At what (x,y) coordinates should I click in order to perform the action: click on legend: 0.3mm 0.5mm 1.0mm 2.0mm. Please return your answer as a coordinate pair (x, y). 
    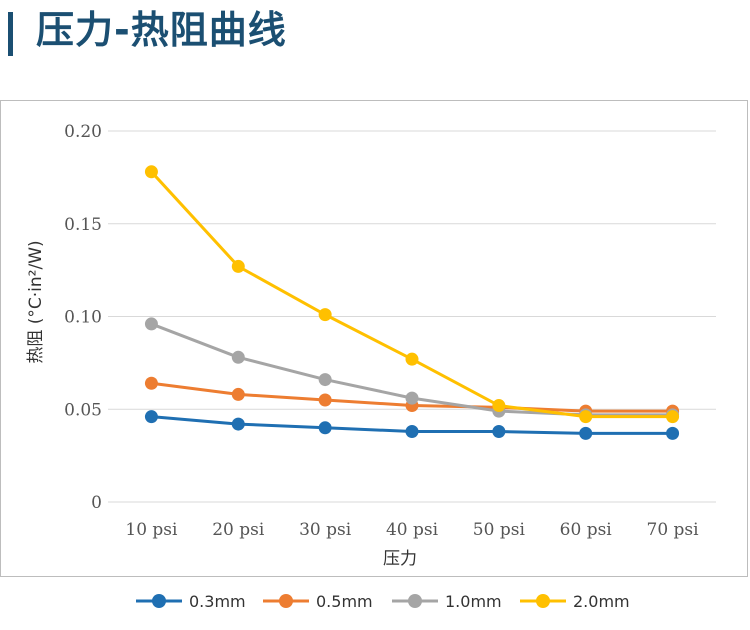
    Looking at the image, I should click on (383, 601).